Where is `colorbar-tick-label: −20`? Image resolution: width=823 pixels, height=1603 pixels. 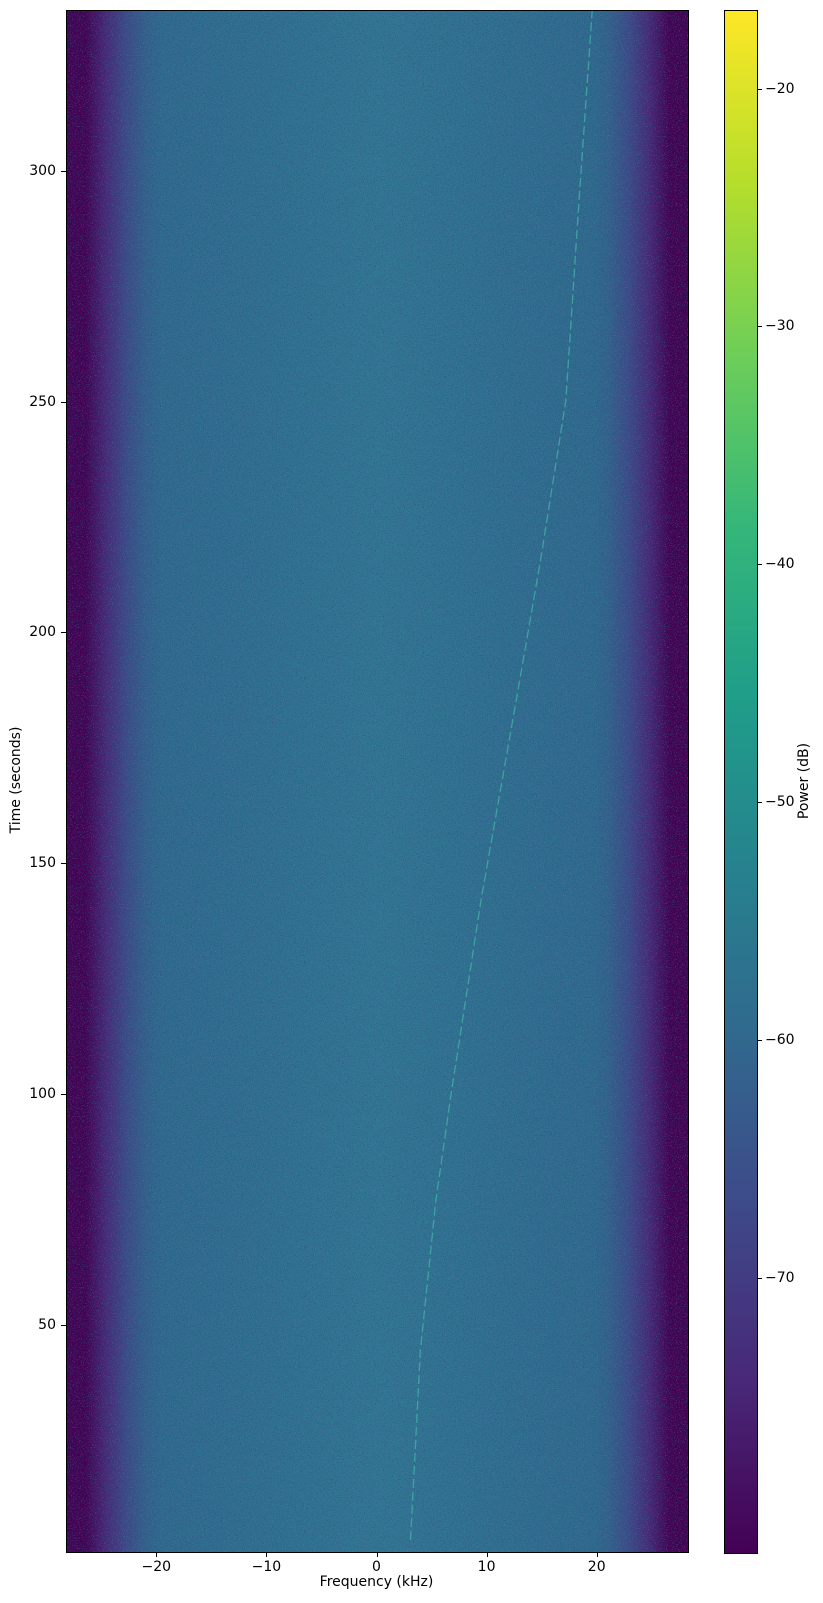 colorbar-tick-label: −20 is located at coordinates (780, 88).